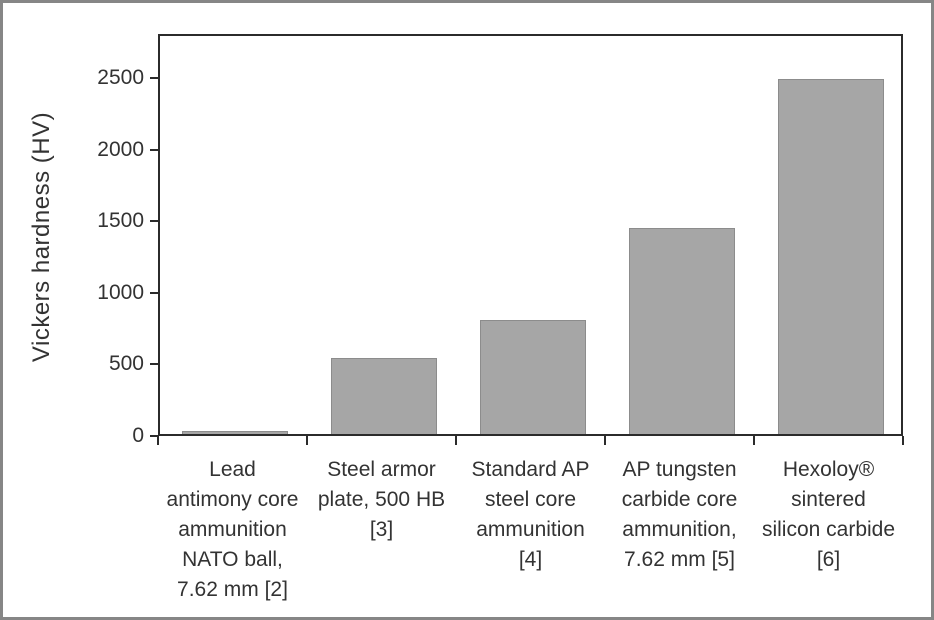  What do you see at coordinates (138, 435) in the screenshot?
I see `y-tick-label: 0` at bounding box center [138, 435].